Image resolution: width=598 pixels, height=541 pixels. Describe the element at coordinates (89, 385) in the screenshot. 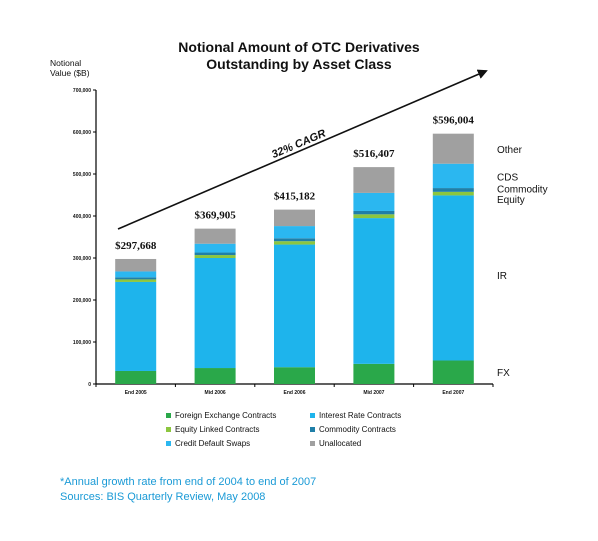

I see `y-tick-label: 0` at that location.